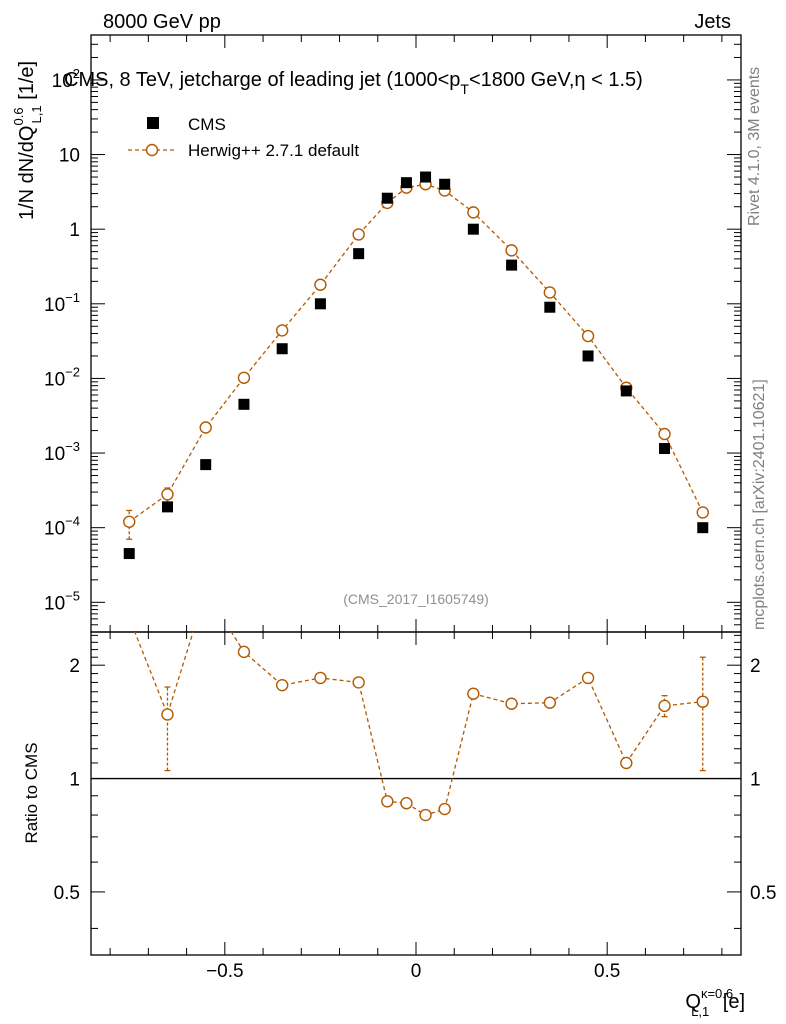  Describe the element at coordinates (207, 124) in the screenshot. I see `legend-data-label: CMS` at that location.